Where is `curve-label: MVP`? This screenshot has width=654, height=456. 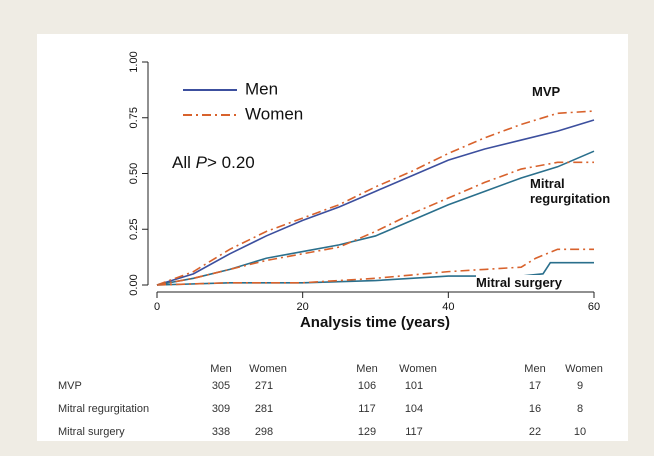
curve-label: MVP is located at coordinates (546, 91).